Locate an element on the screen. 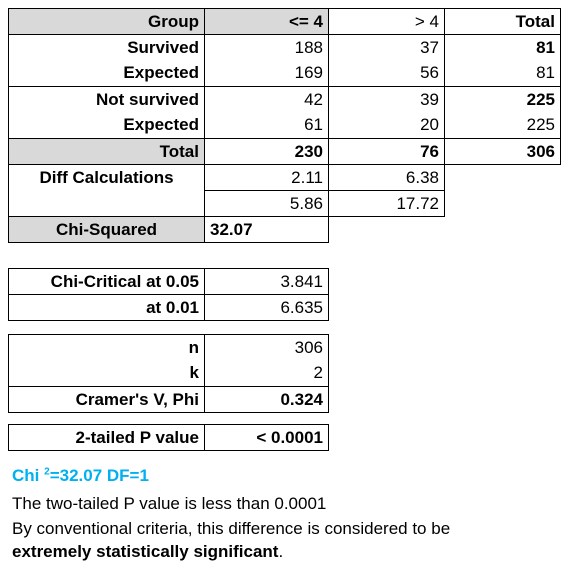 This screenshot has width=569, height=571. diff-label: Diff Calculations is located at coordinates (106, 177).